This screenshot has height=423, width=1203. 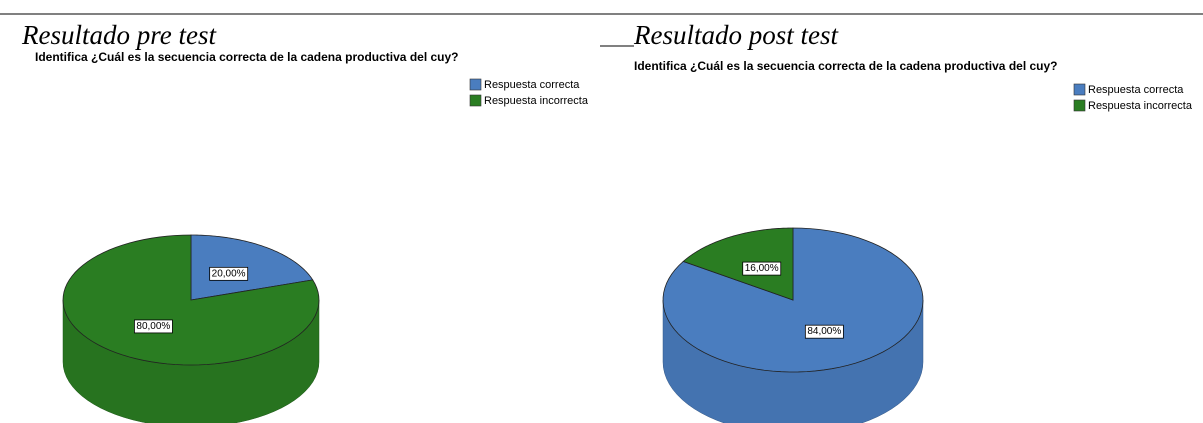 I want to click on data-label: 16,00%, so click(x=762, y=268).